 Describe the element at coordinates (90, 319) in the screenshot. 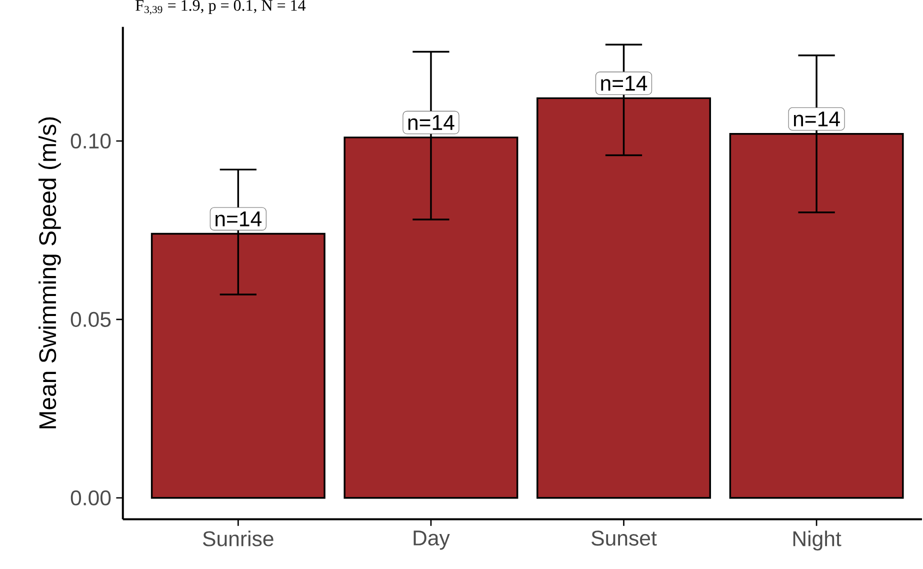

I see `y-tick-label: 0.05` at that location.